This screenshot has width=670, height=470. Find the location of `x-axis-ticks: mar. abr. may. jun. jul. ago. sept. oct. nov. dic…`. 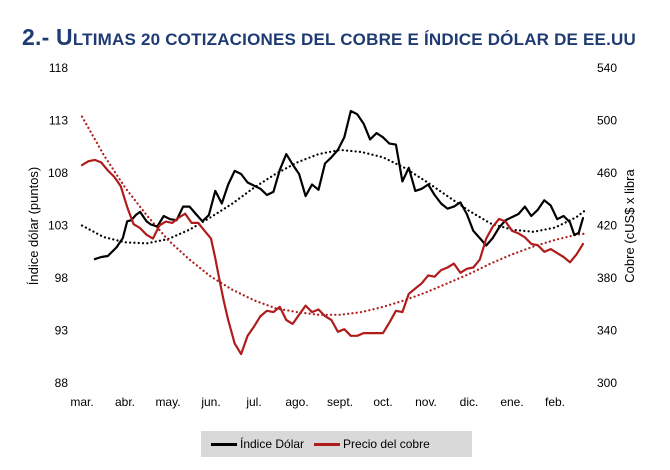

x-axis-ticks: mar. abr. may. jun. jul. ago. sept. oct. nov. dic… is located at coordinates (317, 402).